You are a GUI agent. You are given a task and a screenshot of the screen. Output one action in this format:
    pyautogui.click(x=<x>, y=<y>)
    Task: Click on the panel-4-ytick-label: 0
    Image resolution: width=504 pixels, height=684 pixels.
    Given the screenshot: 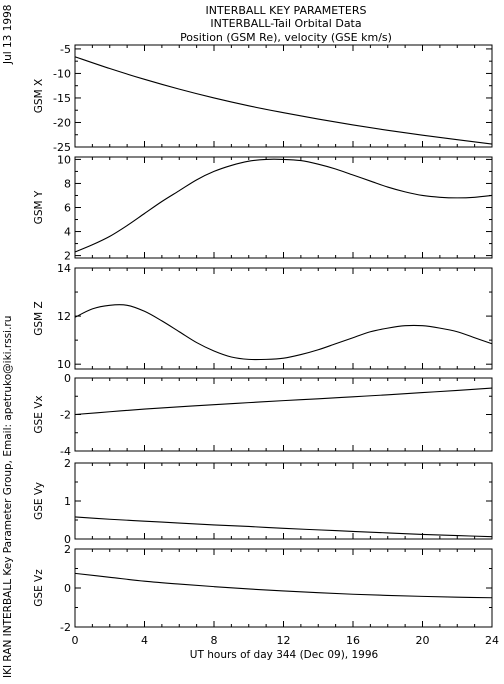 What is the action you would take?
    pyautogui.click(x=67, y=378)
    